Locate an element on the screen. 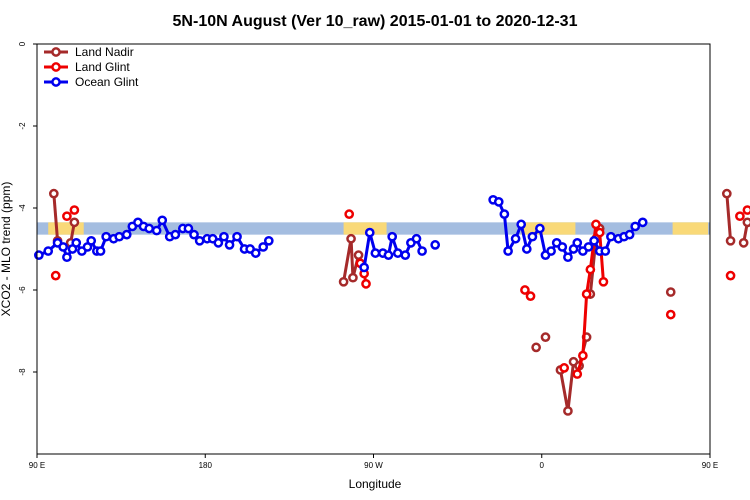 Image resolution: width=750 pixels, height=500 pixels. x-axis: 90 E 180 90 W 0 90 E is located at coordinates (373, 462).